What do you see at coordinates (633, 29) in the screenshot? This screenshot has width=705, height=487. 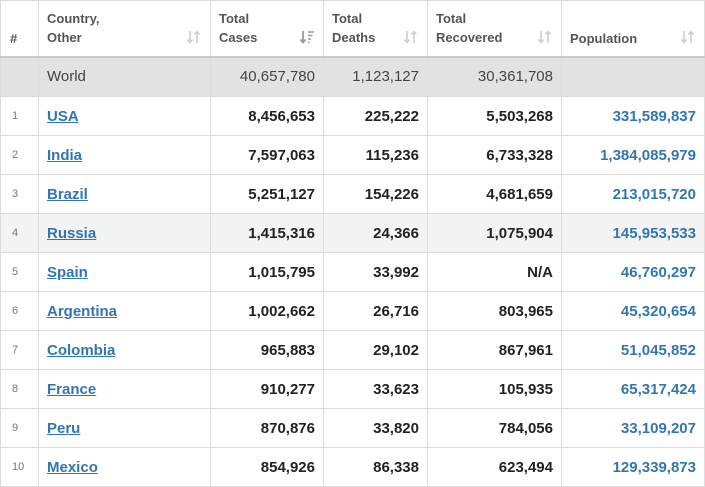 I see `header-population: Population` at bounding box center [633, 29].